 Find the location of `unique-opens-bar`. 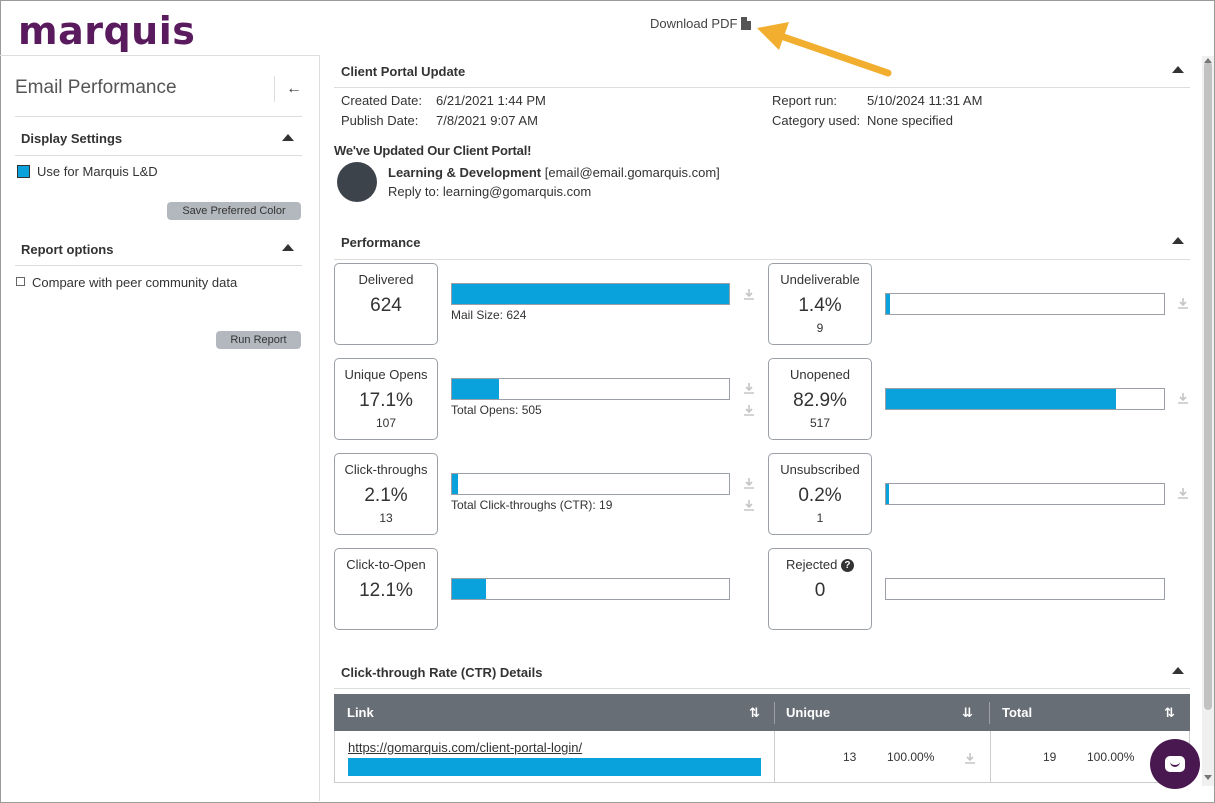

unique-opens-bar is located at coordinates (590, 389).